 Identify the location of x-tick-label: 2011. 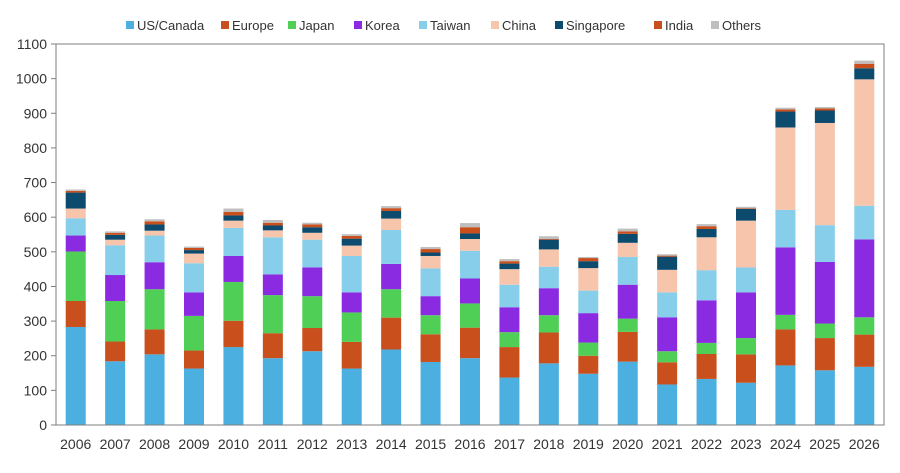
(273, 444).